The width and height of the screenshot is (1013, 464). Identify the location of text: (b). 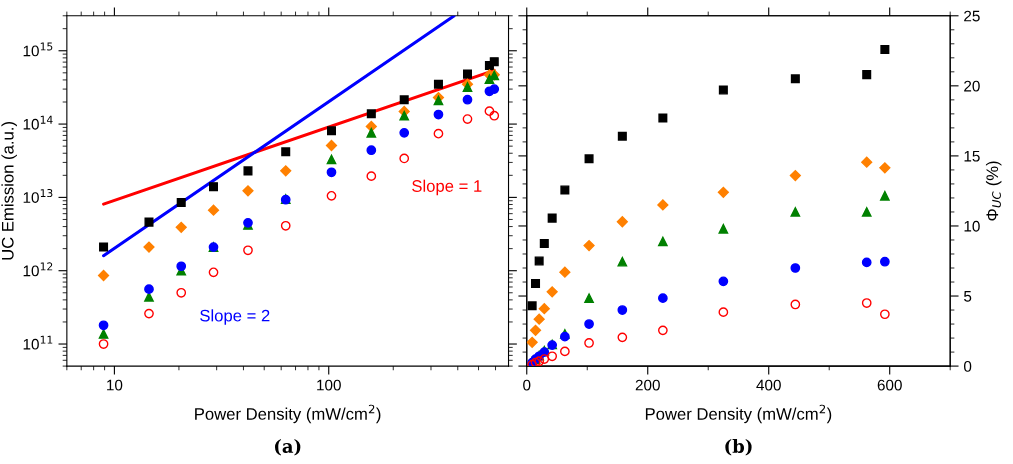
(738, 447).